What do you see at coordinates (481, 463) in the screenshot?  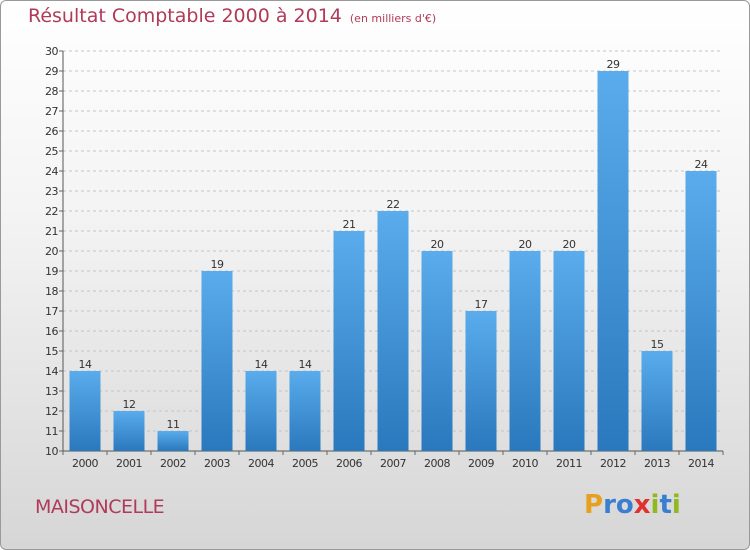 I see `x-tick-label-2009: 2009` at bounding box center [481, 463].